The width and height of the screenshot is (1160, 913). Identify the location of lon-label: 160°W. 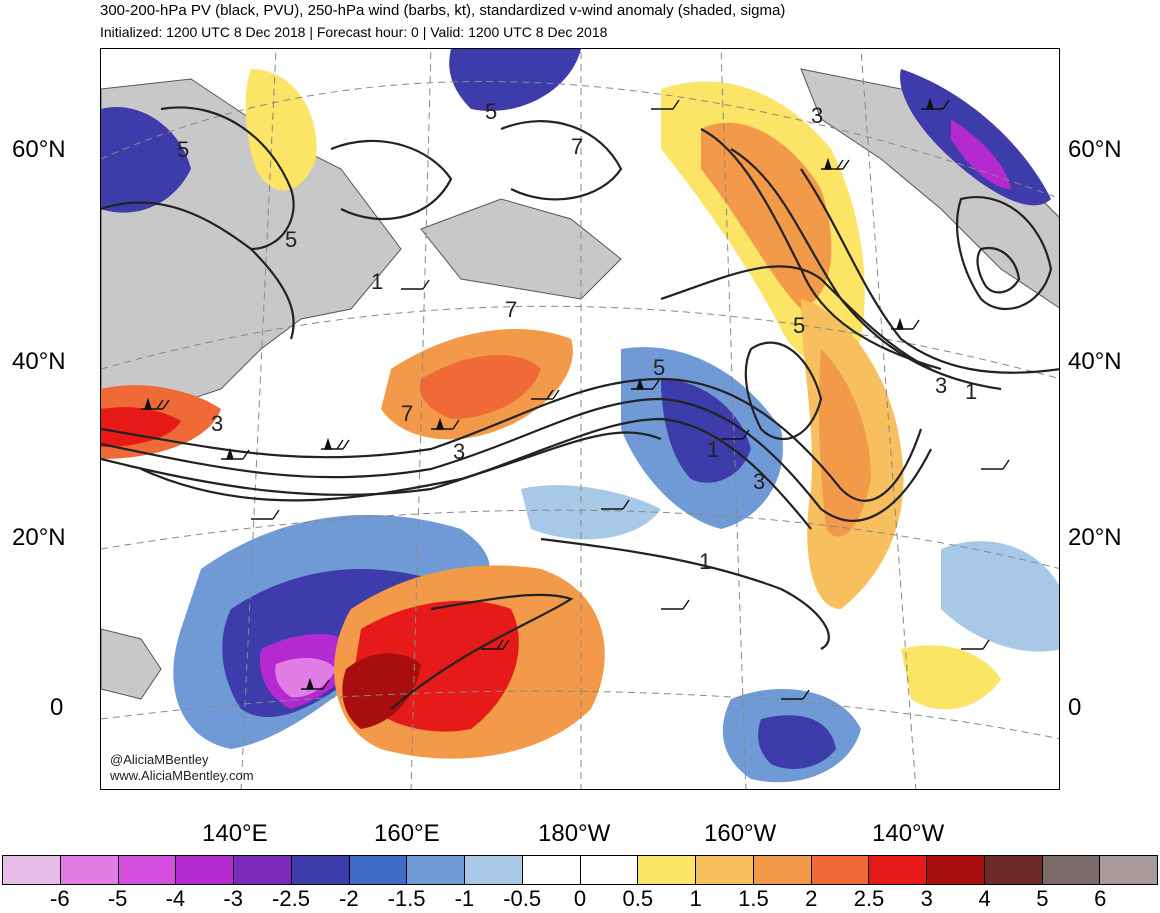
(740, 833).